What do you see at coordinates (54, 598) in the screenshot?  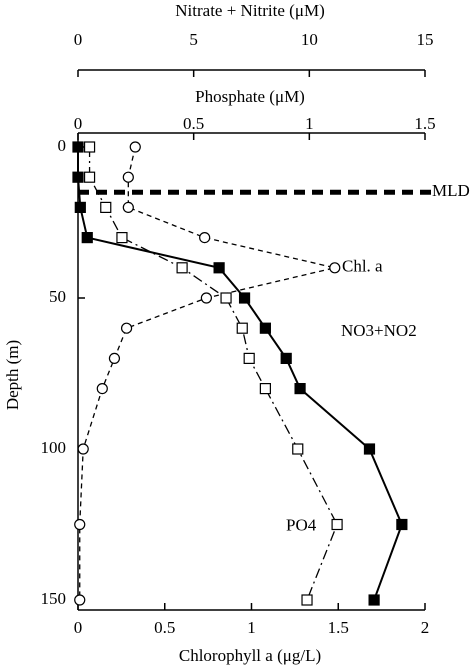 I see `y-tick-label: 150` at bounding box center [54, 598].